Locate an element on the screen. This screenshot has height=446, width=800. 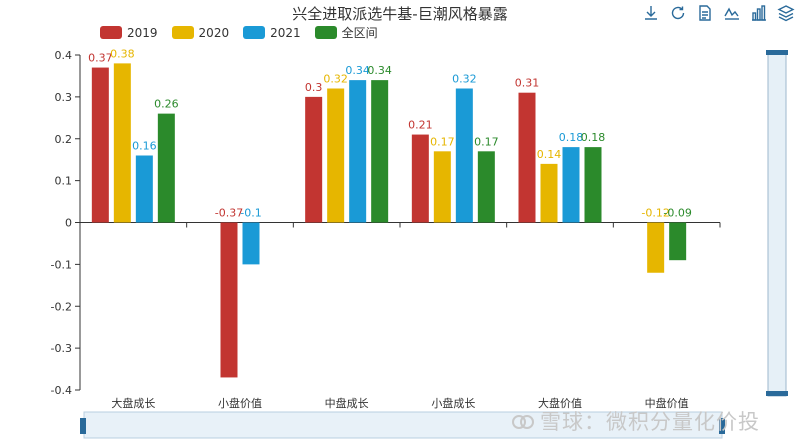
data-label: 0.26 is located at coordinates (166, 104).